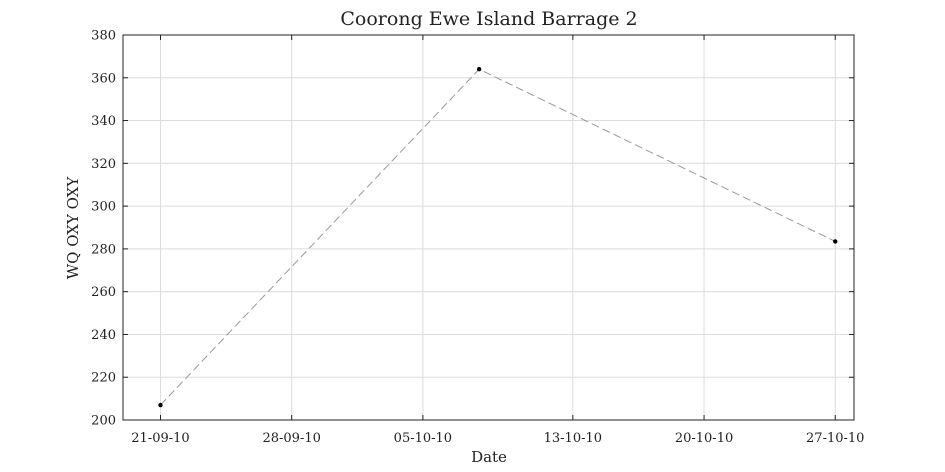 The image size is (945, 472). Describe the element at coordinates (73, 228) in the screenshot. I see `y-axis-label: WQ OXY OXY` at that location.